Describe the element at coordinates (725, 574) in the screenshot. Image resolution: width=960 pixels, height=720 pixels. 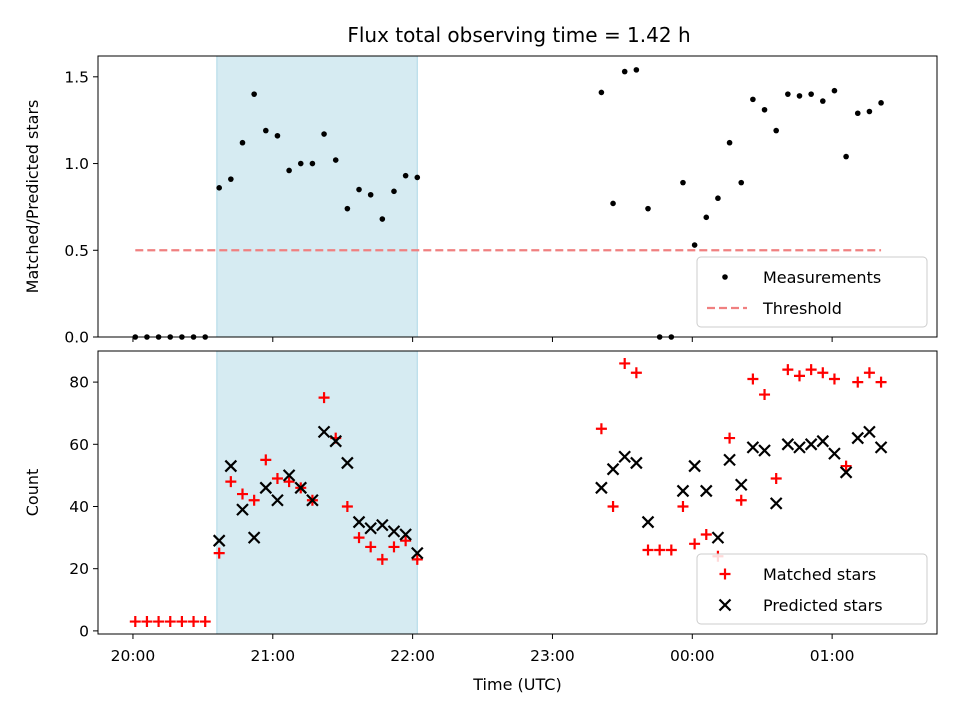
I see `legend-plus-swatch` at that location.